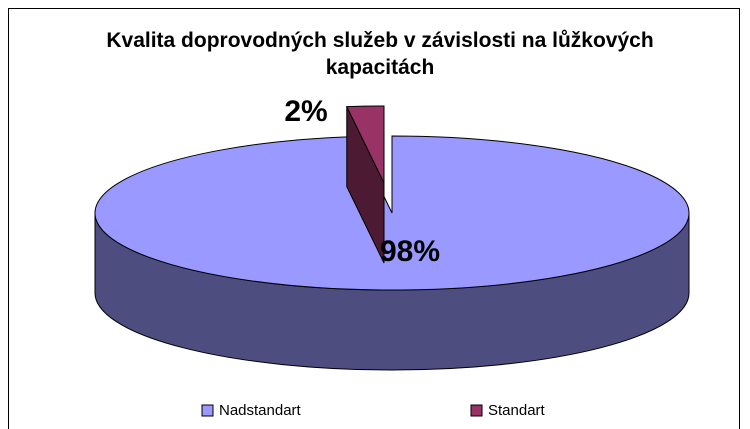 Image resolution: width=750 pixels, height=429 pixels. I want to click on legend-label: Nadstandart, so click(260, 410).